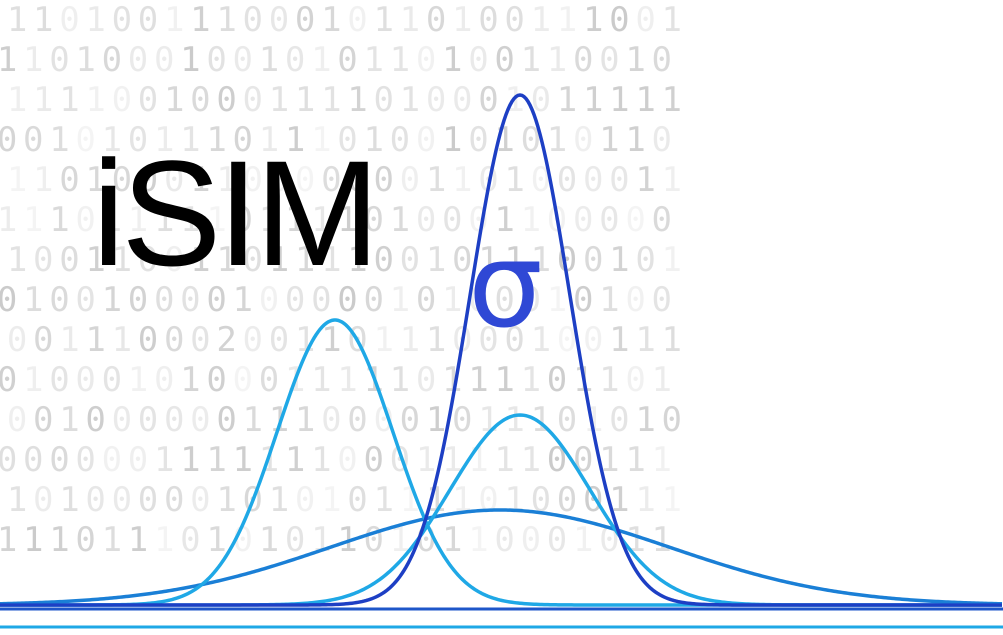 The height and width of the screenshot is (635, 1003). Describe the element at coordinates (336, 220) in the screenshot. I see `binary-row: 11101111101111010001100000` at that location.